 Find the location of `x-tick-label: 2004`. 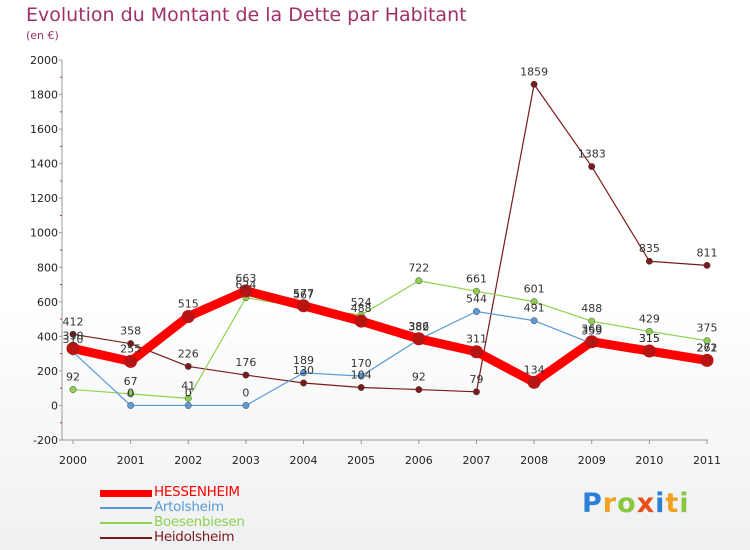

x-tick-label: 2004 is located at coordinates (304, 460).